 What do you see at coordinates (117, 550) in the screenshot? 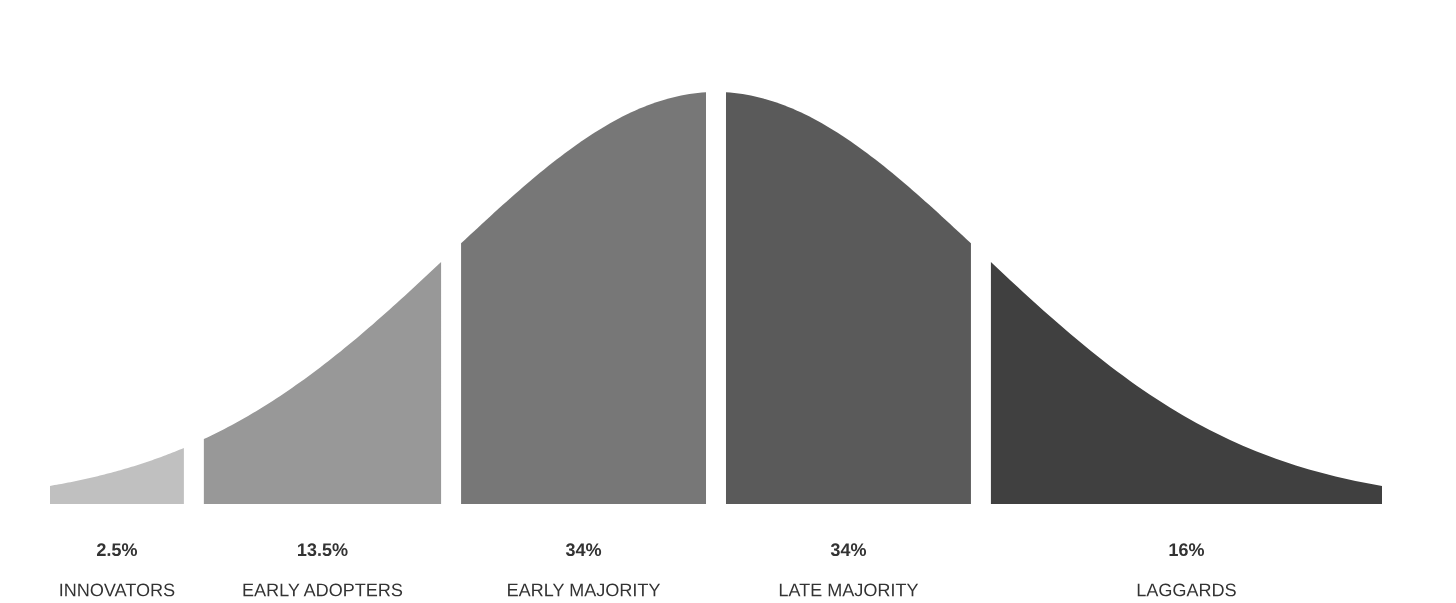
I see `data-label: 2.5%` at bounding box center [117, 550].